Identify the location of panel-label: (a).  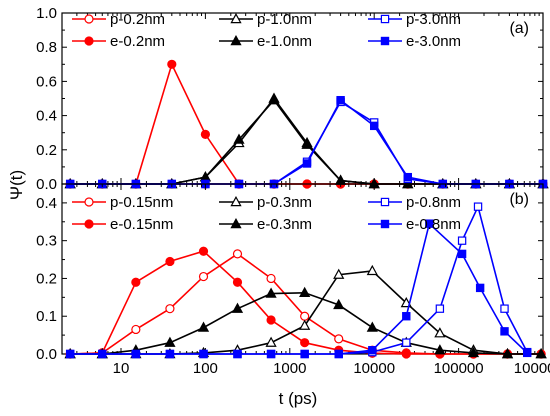
(519, 28).